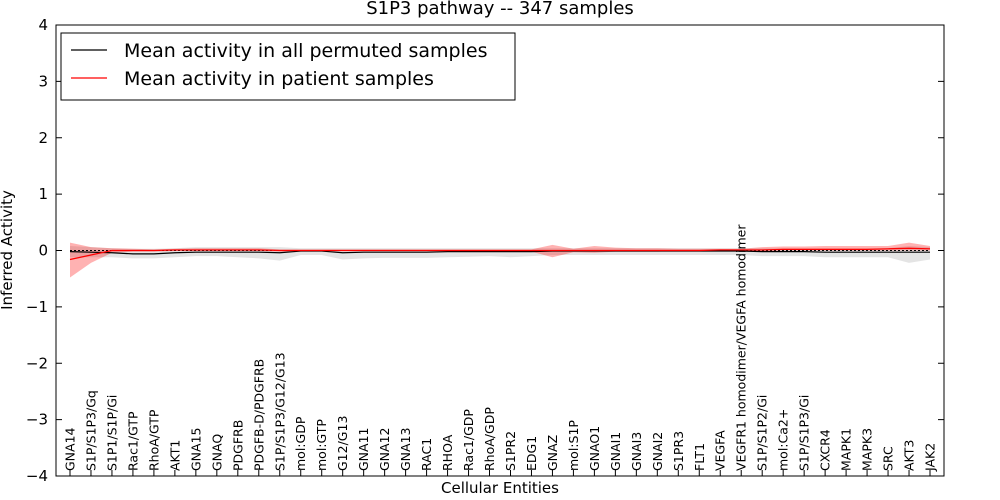 The image size is (1000, 500). What do you see at coordinates (510, 451) in the screenshot?
I see `x-tick-label: S1PR2` at bounding box center [510, 451].